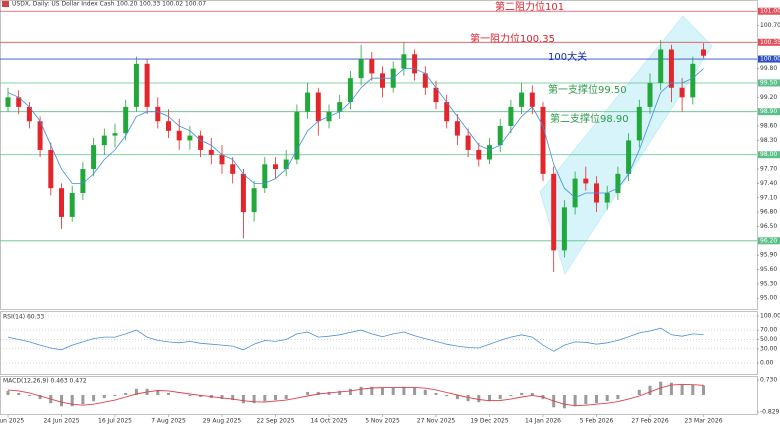 The image size is (780, 426). What do you see at coordinates (768, 197) in the screenshot?
I see `y-tick-label: 97.10` at bounding box center [768, 197].